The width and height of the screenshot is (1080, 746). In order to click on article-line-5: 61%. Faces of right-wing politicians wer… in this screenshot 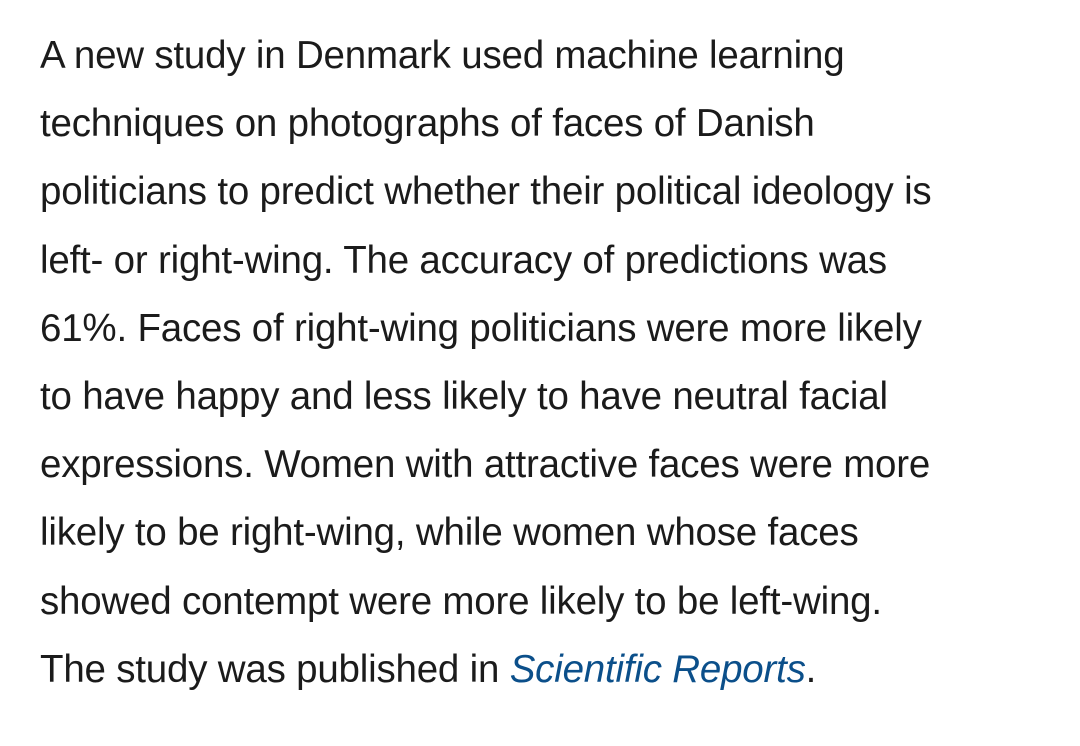, I will do `click(481, 328)`.